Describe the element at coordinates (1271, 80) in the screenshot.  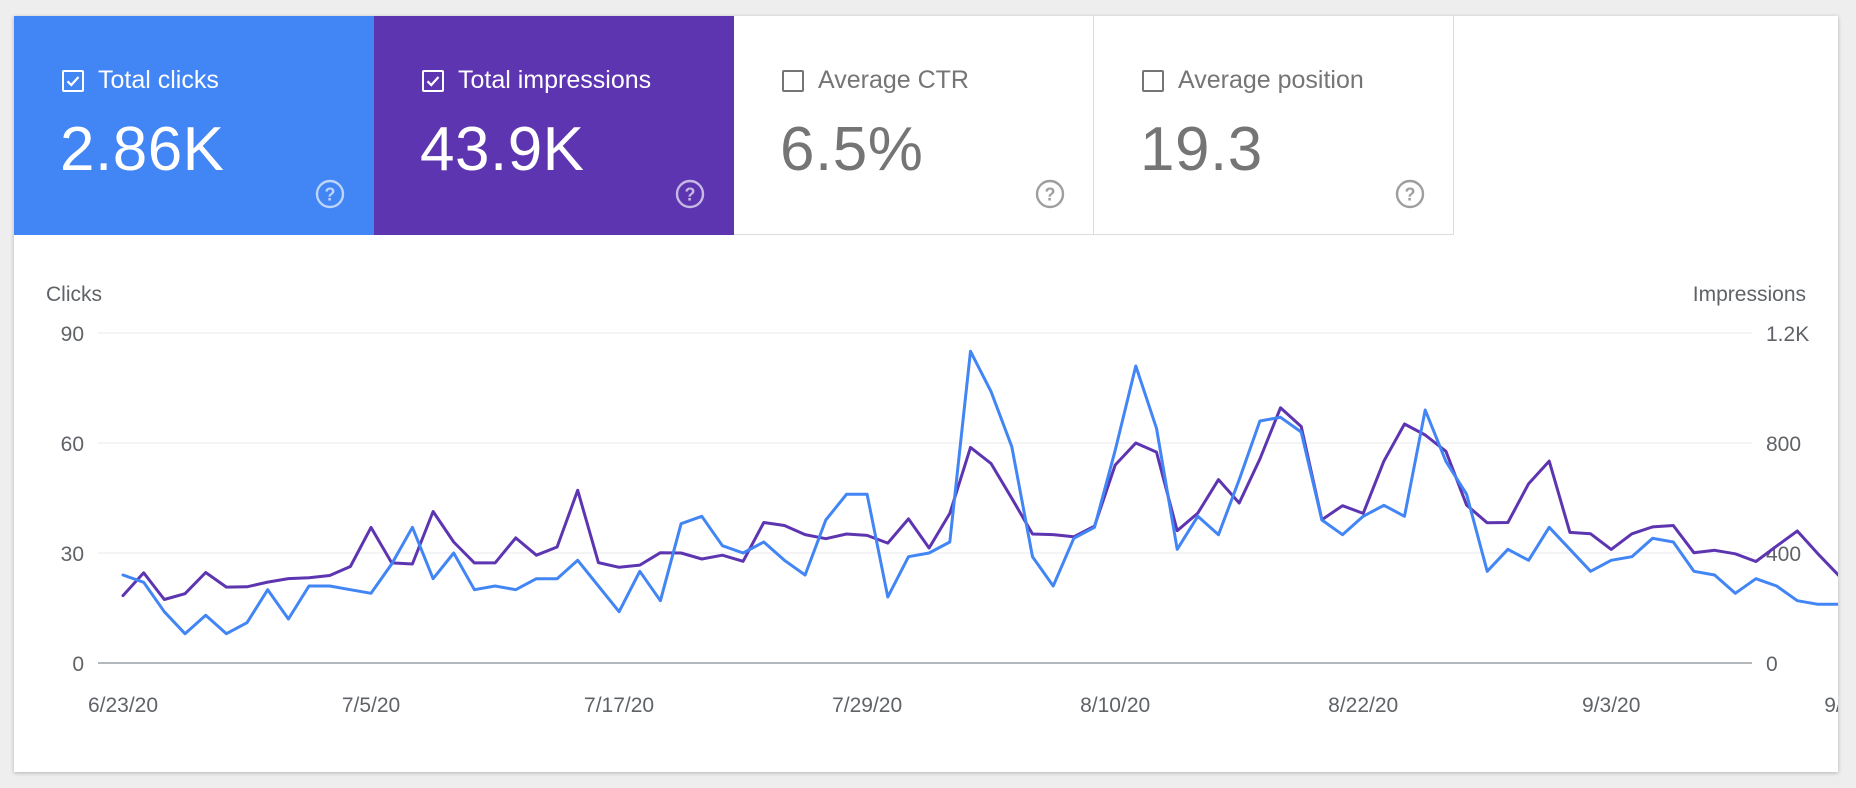
I see `metric-label: Average position` at that location.